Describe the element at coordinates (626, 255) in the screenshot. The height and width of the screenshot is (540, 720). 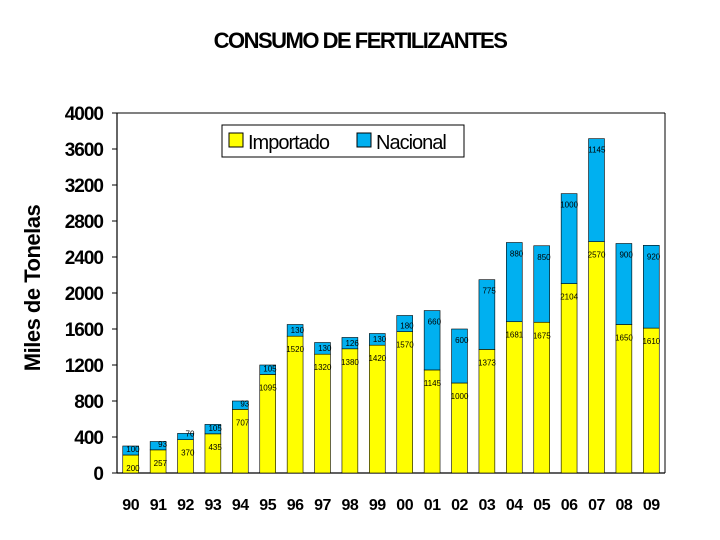
I see `data-label-nacional-08: 900` at that location.